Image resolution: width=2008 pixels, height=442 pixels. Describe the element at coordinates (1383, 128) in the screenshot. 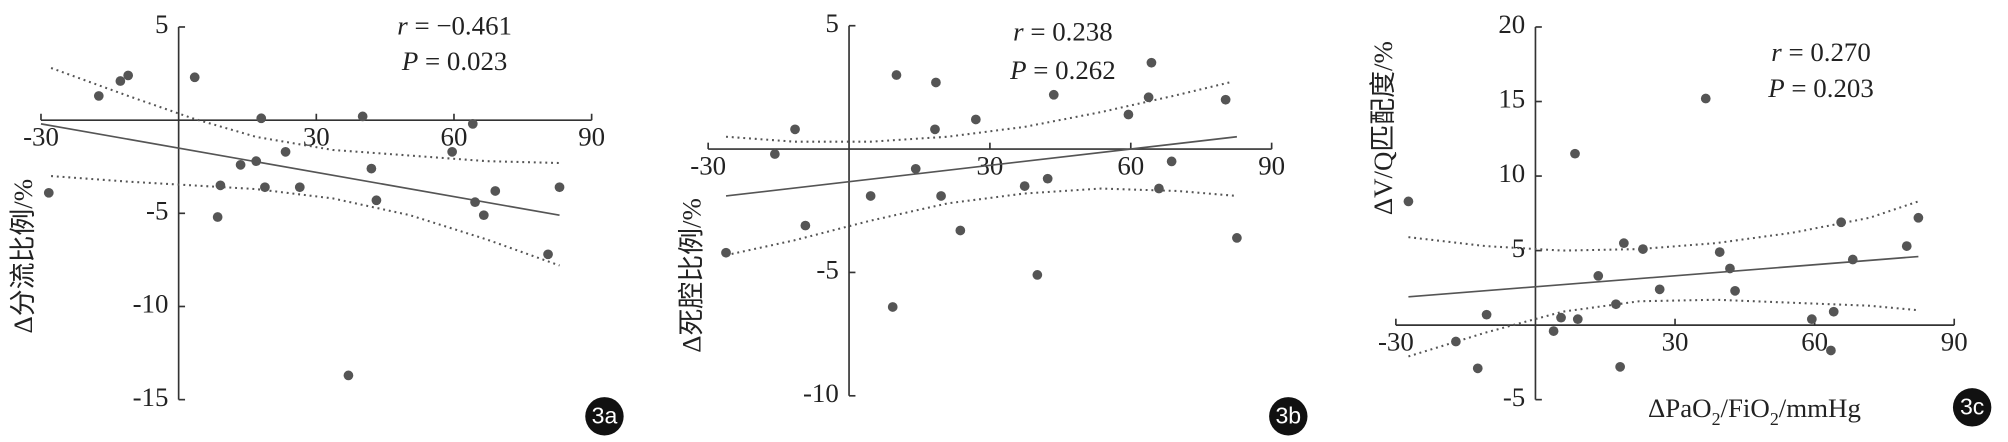

I see `y-axis-label: ΔV/Q匹配度/%` at that location.